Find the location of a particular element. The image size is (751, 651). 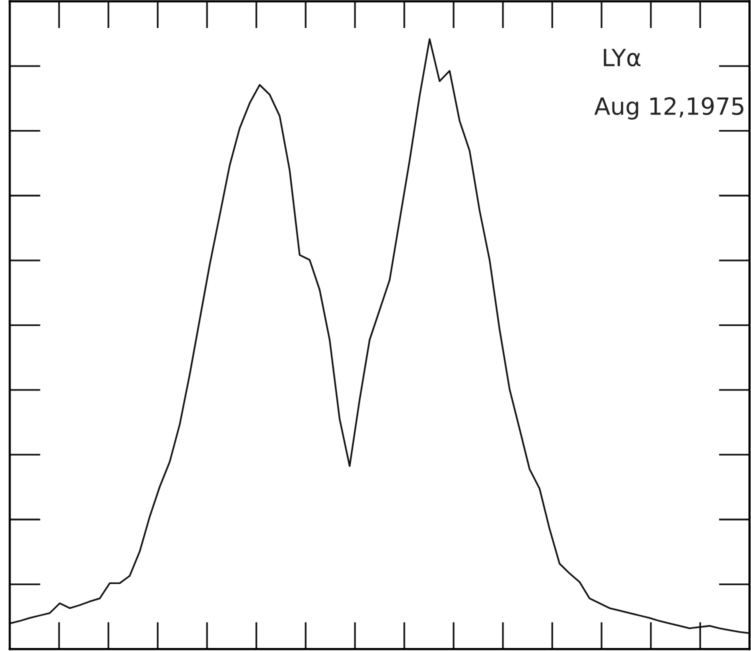

annotation: Aug 12,1975 is located at coordinates (669, 108).